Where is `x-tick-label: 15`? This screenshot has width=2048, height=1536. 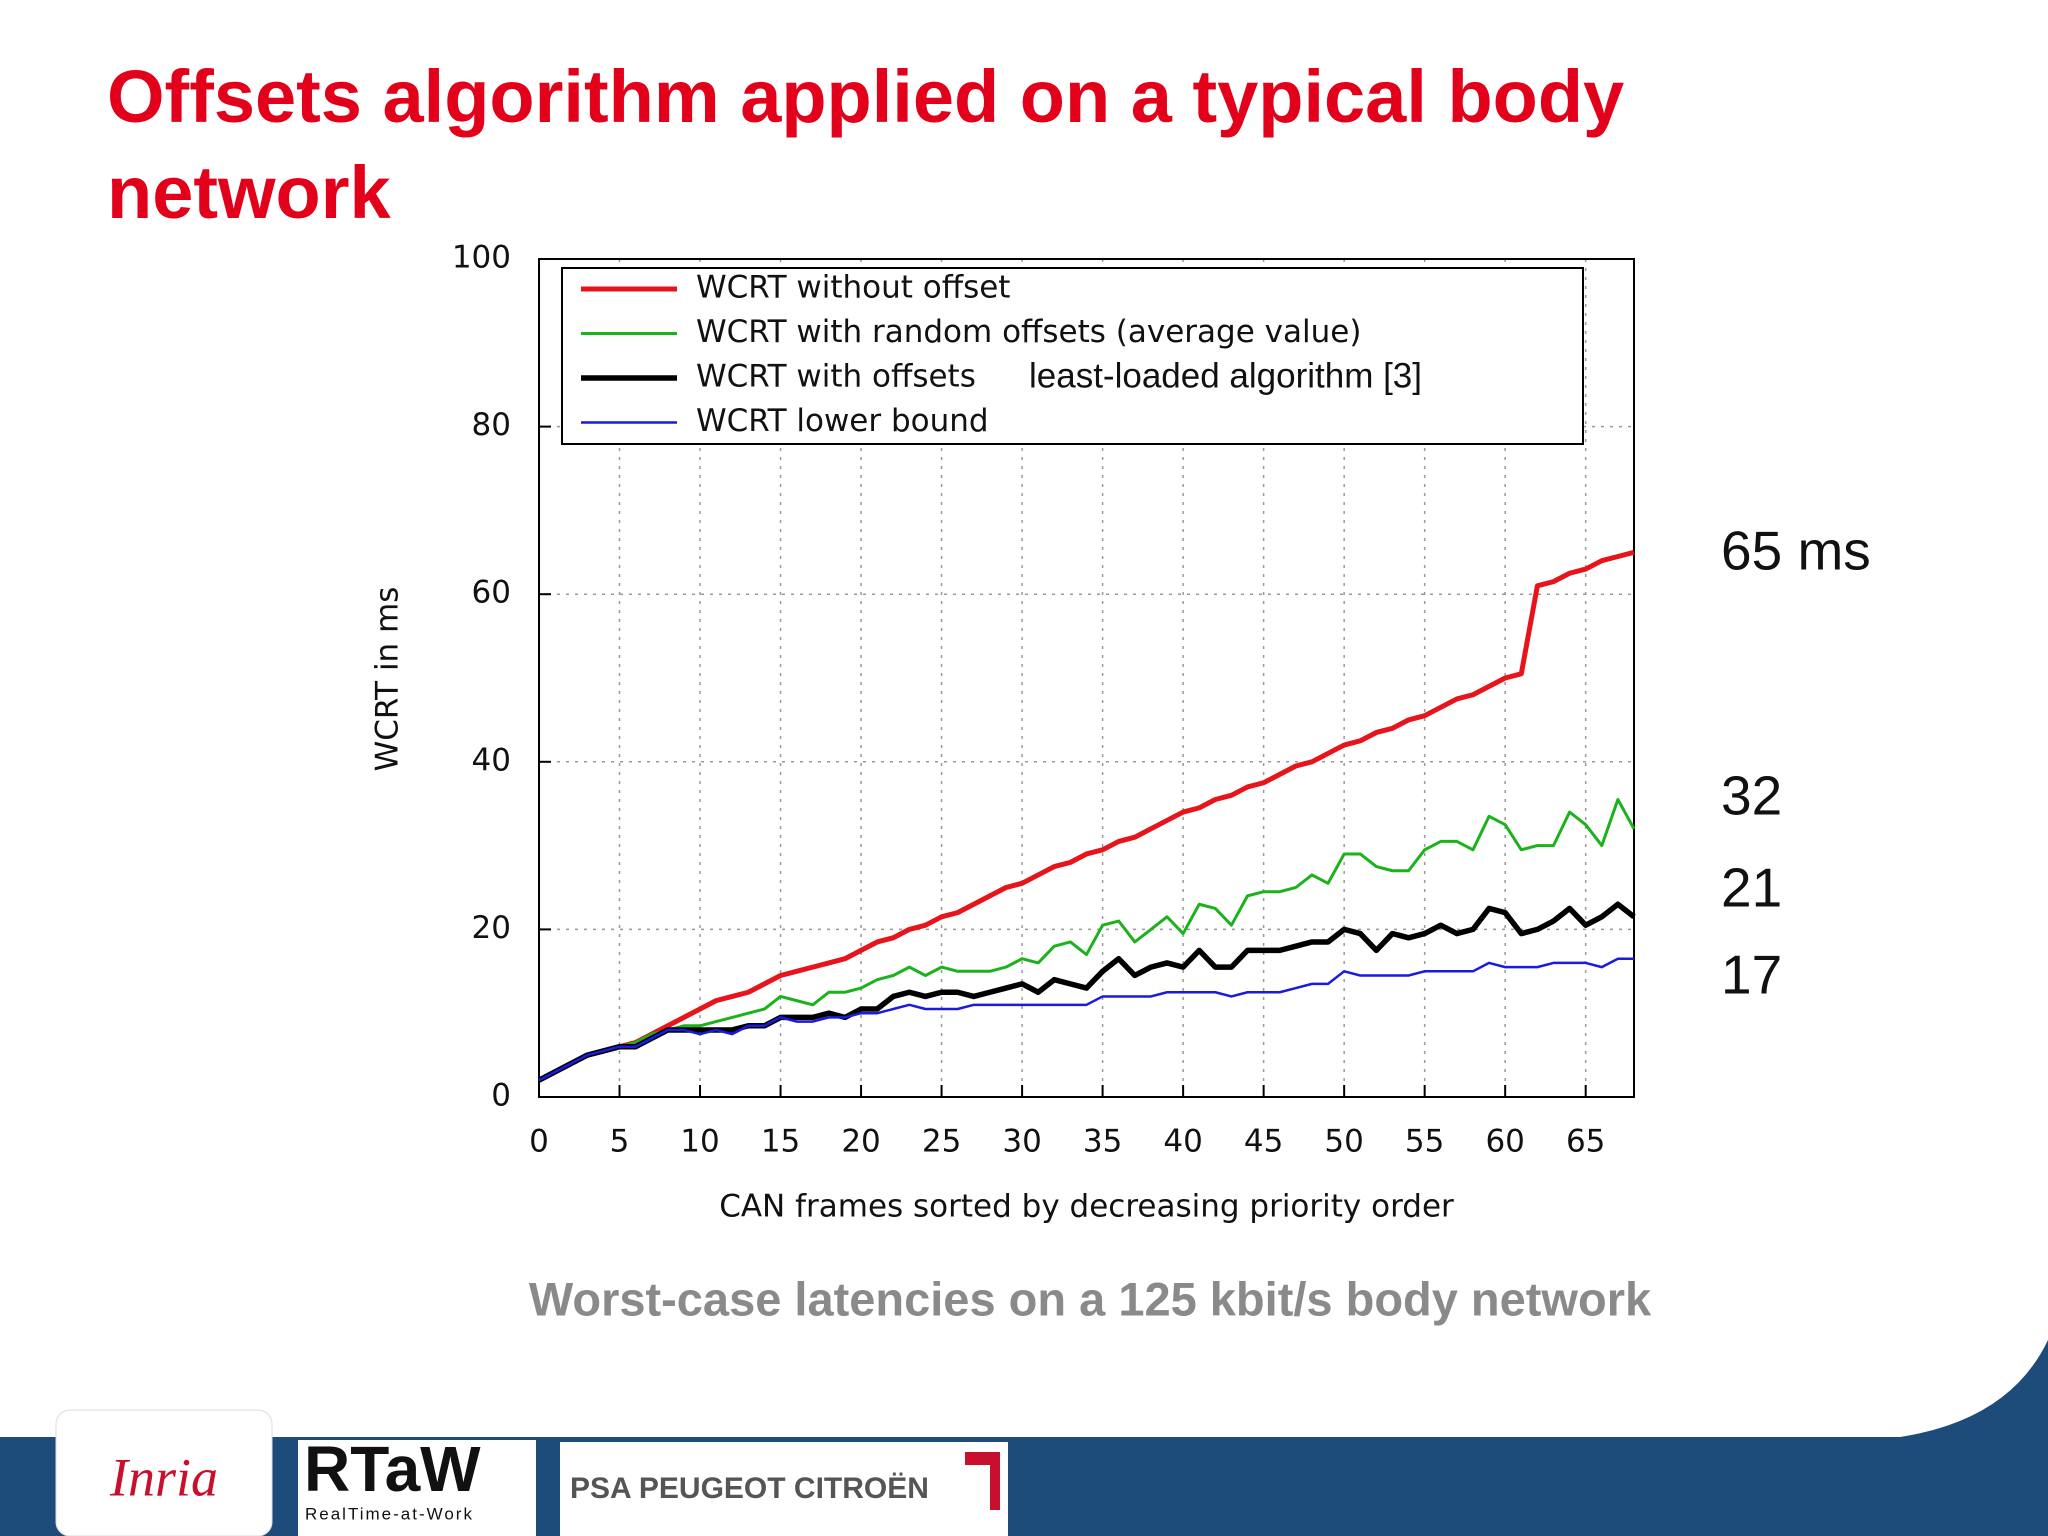 x-tick-label: 15 is located at coordinates (780, 1142).